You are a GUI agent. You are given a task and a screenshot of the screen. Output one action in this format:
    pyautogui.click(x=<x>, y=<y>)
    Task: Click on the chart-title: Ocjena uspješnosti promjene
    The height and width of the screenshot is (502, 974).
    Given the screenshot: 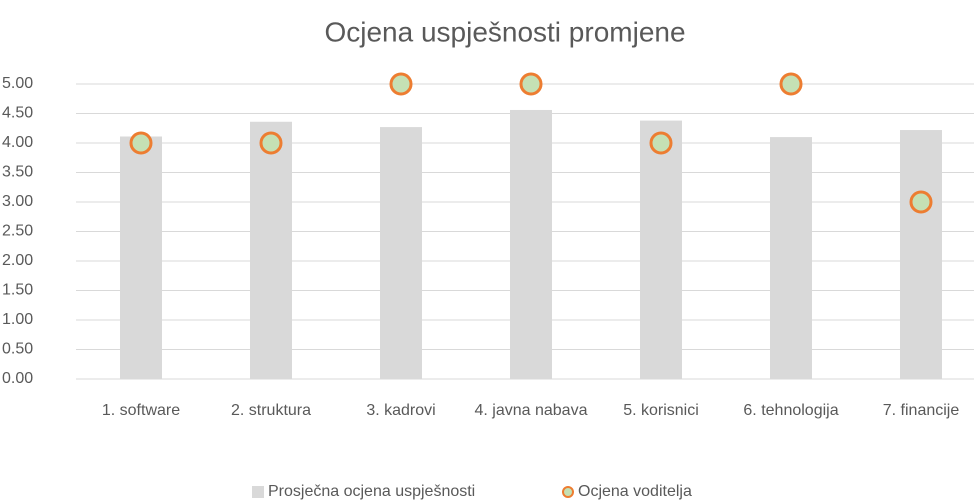 What is the action you would take?
    pyautogui.click(x=504, y=31)
    